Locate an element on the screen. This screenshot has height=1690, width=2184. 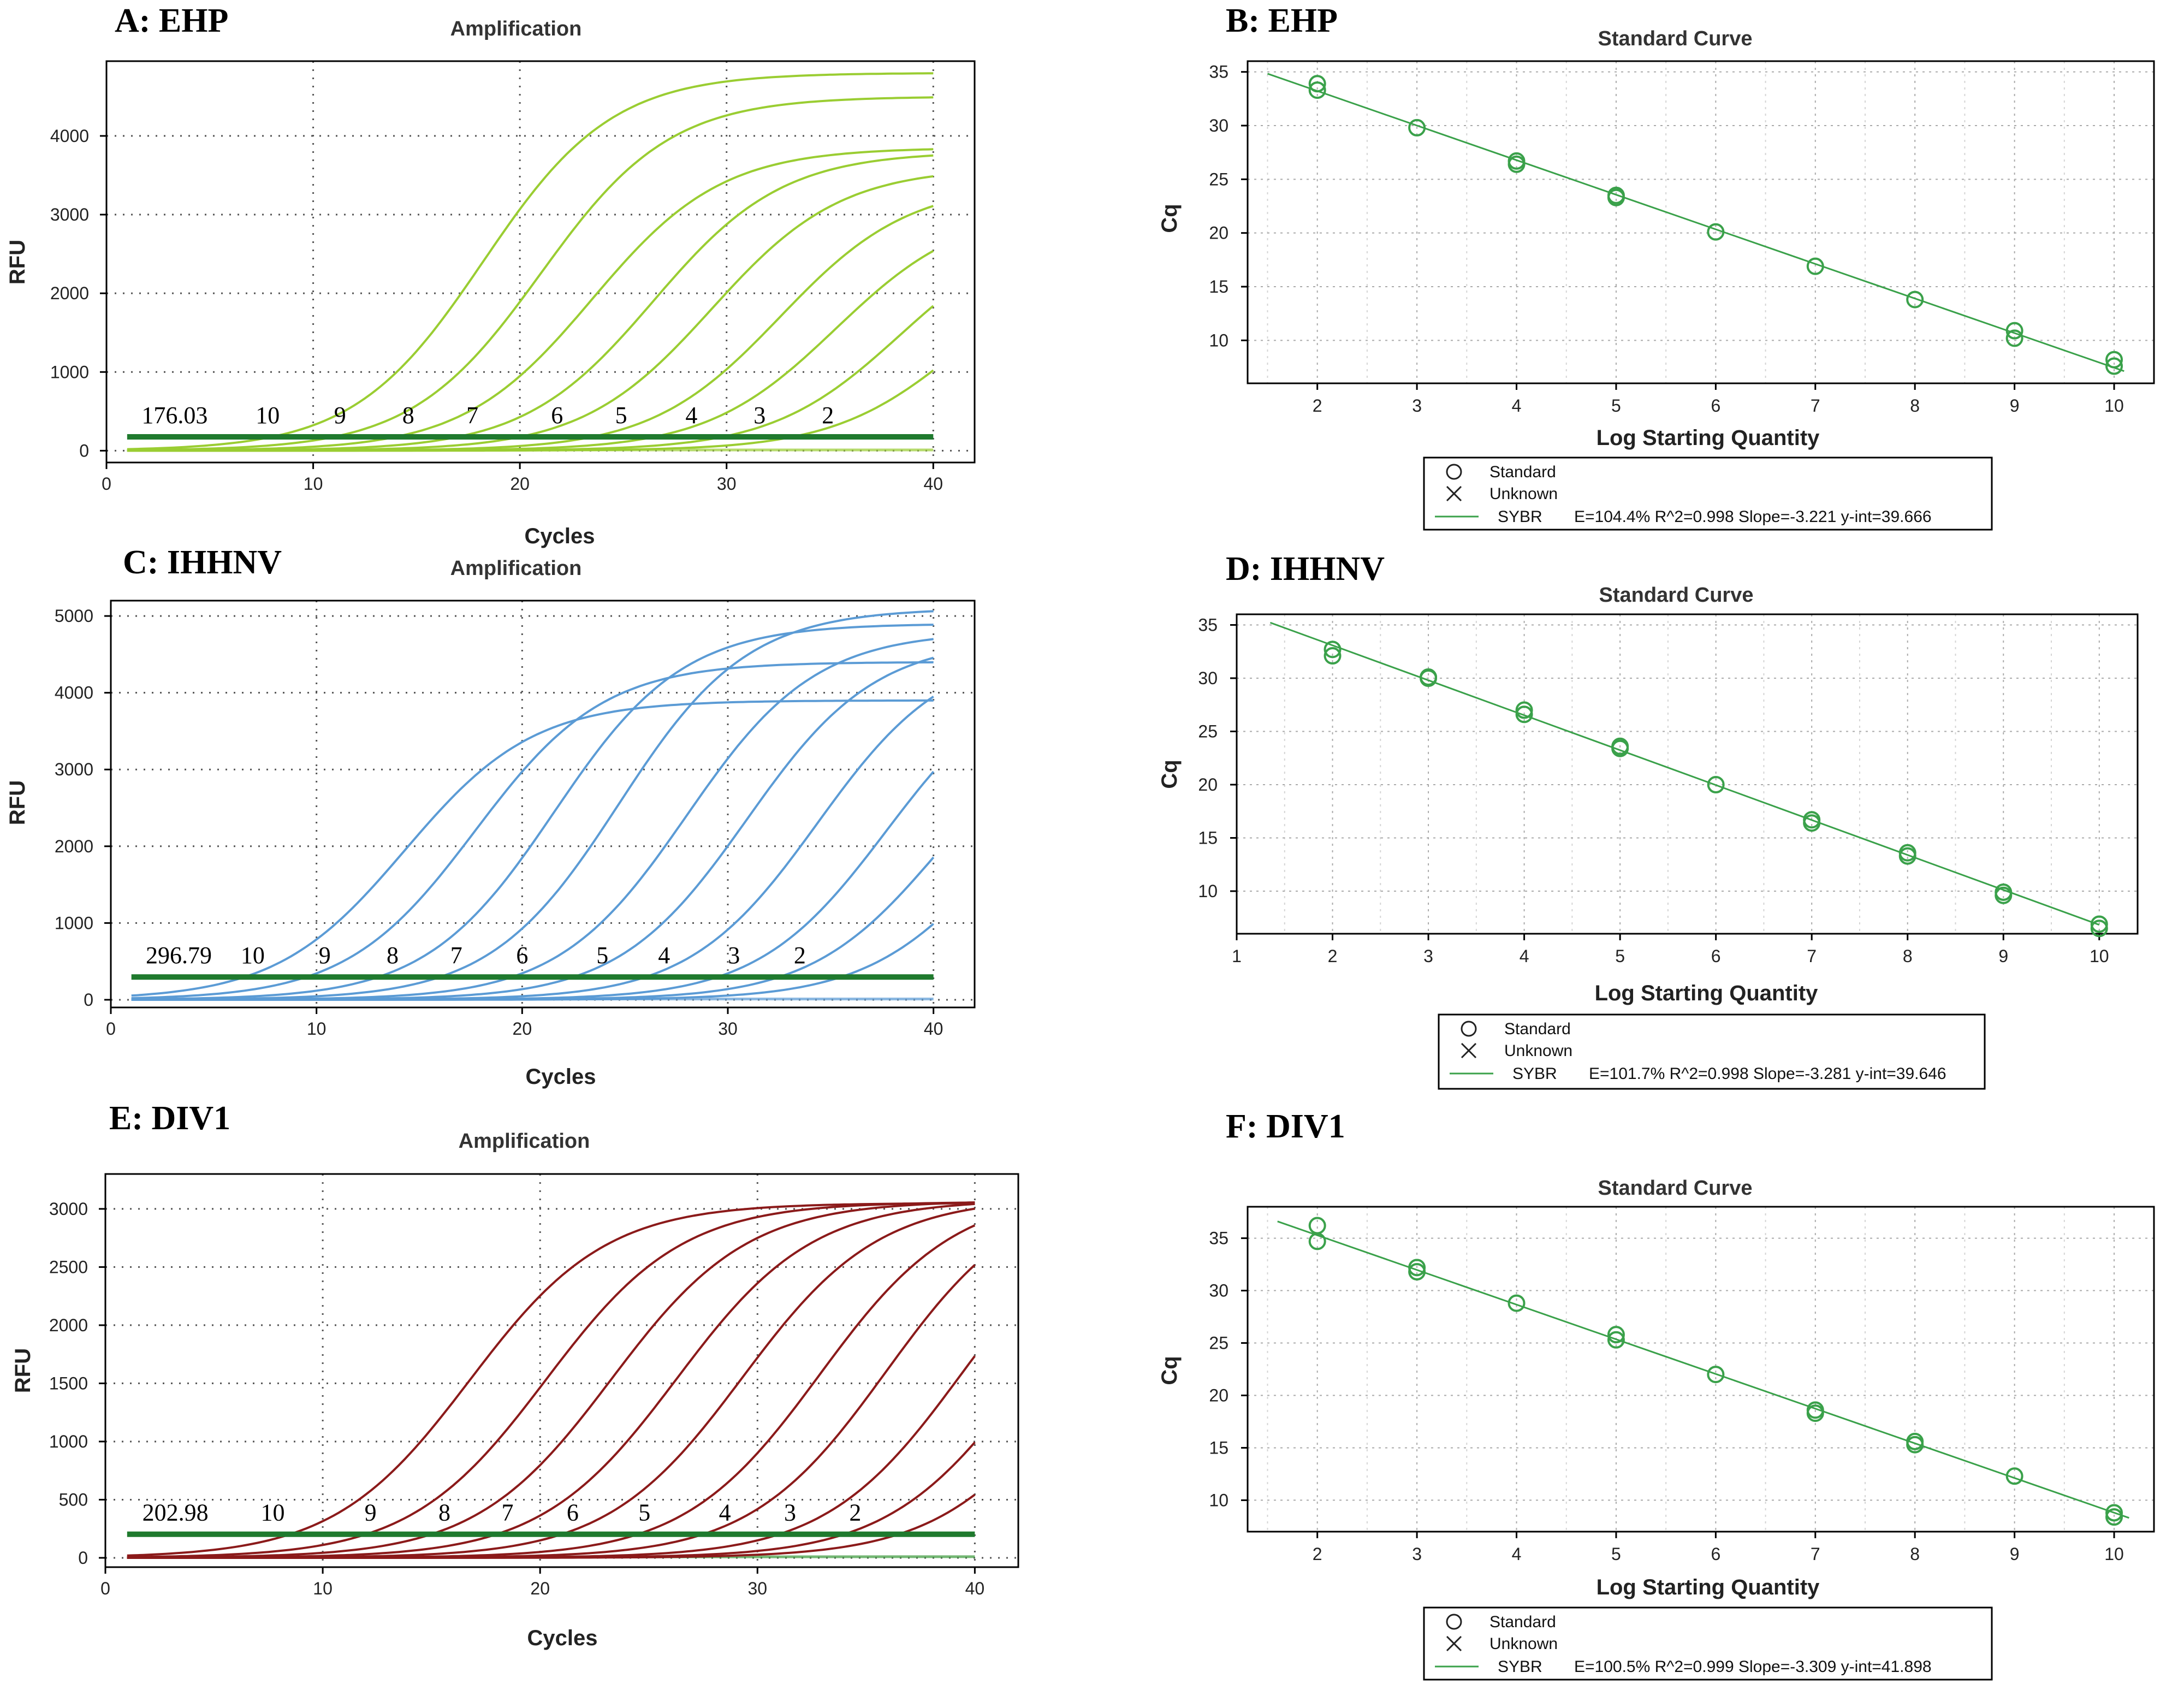
curve-label: 9 is located at coordinates (325, 955).